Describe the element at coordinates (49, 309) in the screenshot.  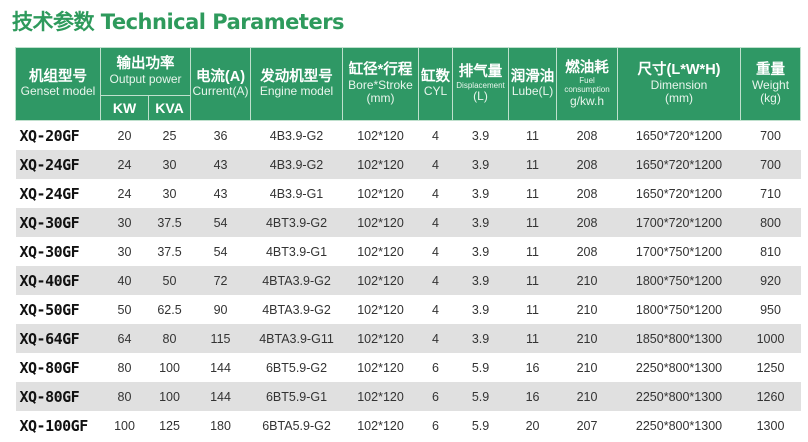
I see `cell-model: XQ-50GF` at that location.